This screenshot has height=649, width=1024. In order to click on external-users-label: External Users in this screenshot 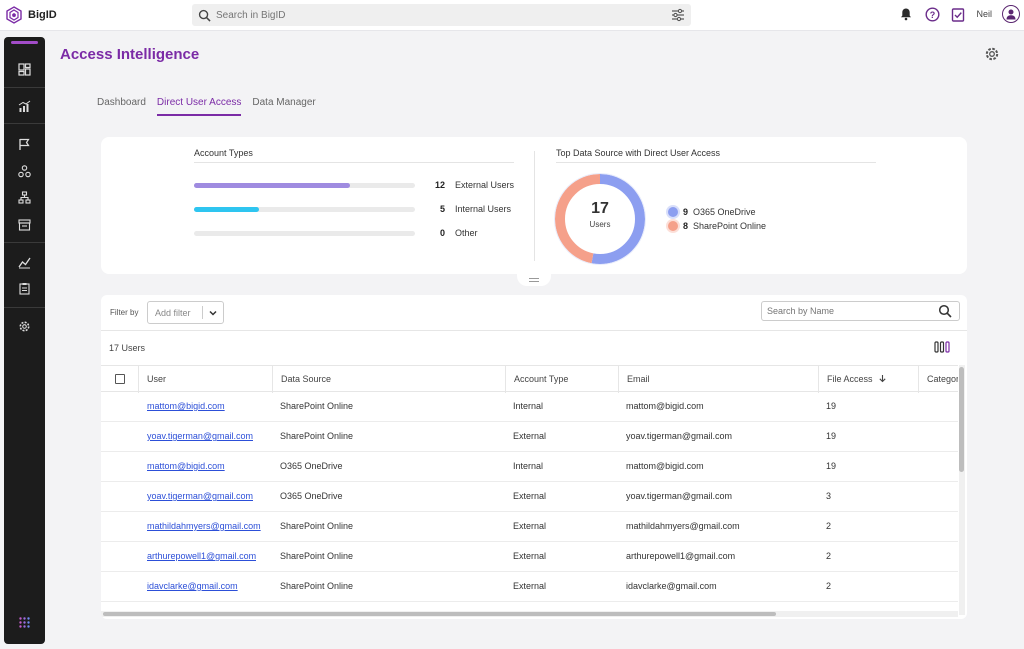, I will do `click(485, 185)`.